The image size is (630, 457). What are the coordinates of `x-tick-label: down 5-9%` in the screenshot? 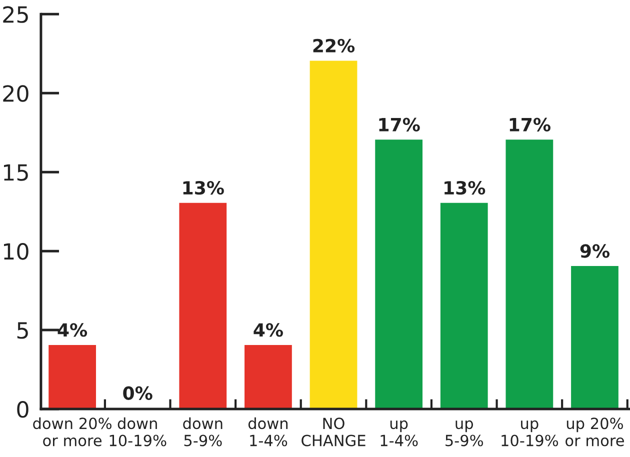 It's located at (202, 431).